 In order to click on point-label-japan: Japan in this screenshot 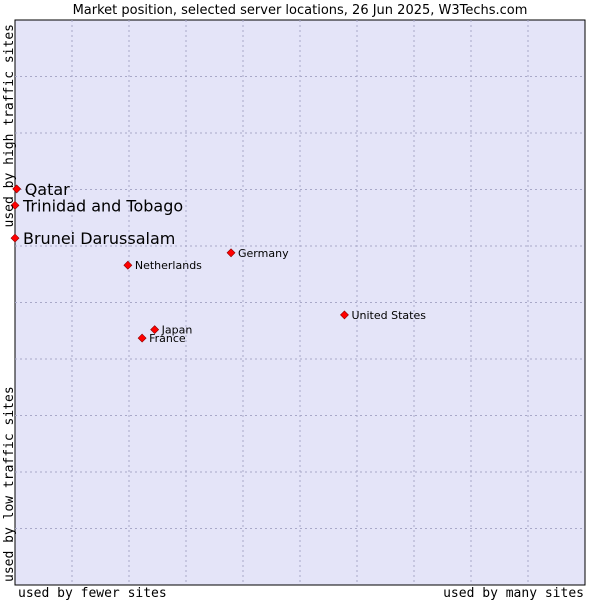, I will do `click(177, 330)`.